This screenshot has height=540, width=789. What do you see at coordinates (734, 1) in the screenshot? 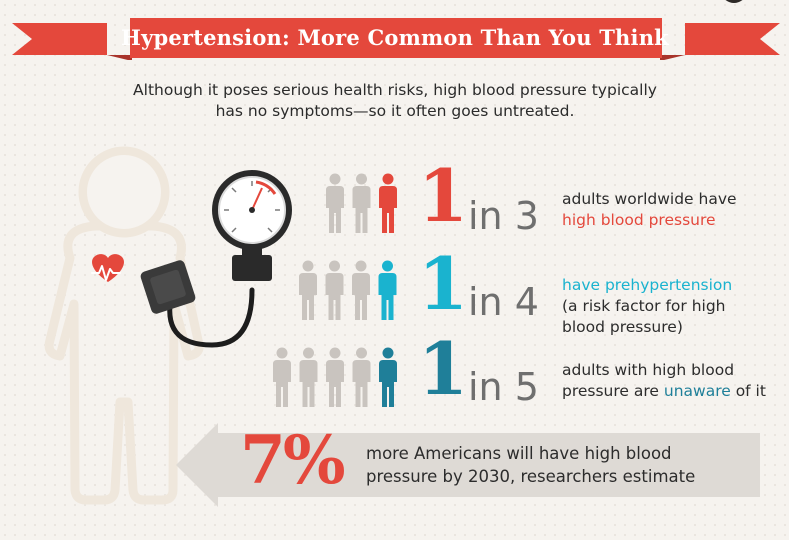
I see `corner-badge-icon` at bounding box center [734, 1].